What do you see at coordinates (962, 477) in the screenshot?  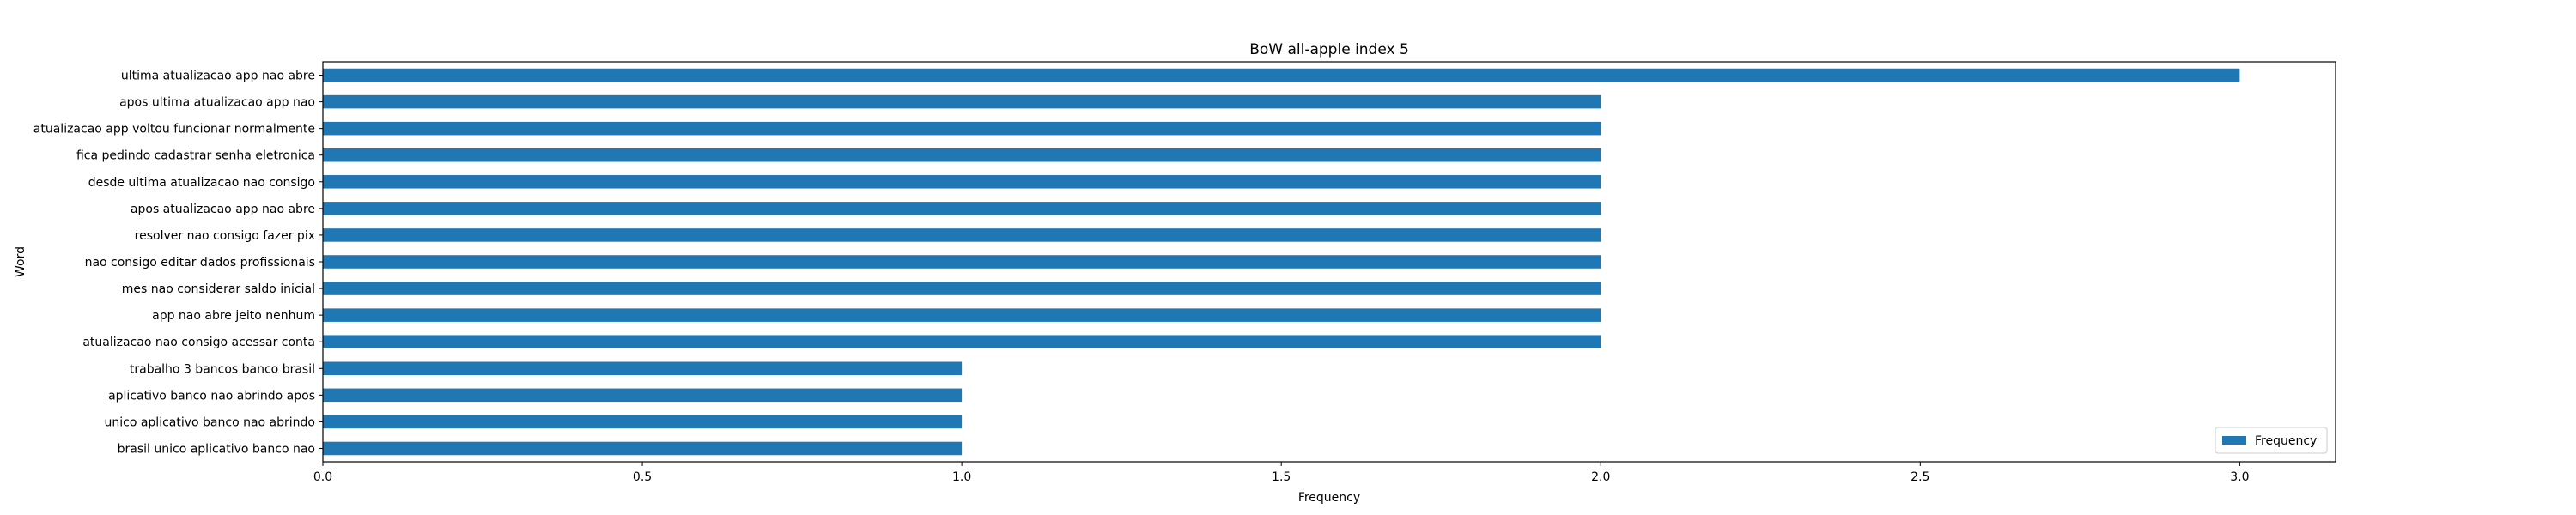 I see `x-tick-label: 1.0` at bounding box center [962, 477].